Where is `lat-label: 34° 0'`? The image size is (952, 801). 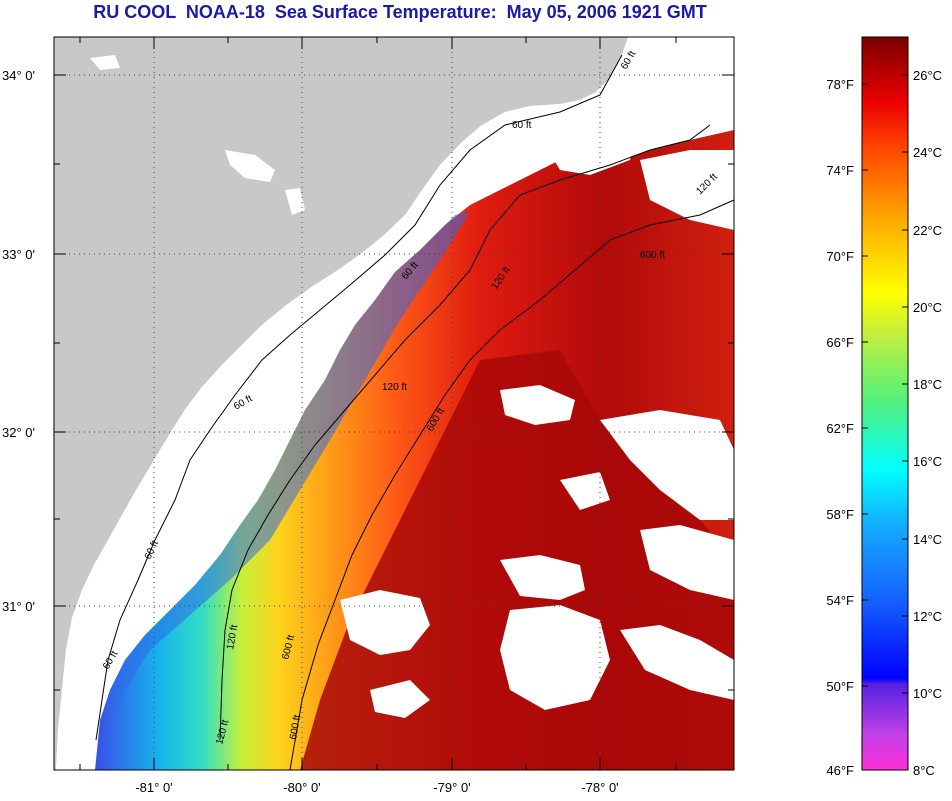
lat-label: 34° 0' is located at coordinates (18, 75).